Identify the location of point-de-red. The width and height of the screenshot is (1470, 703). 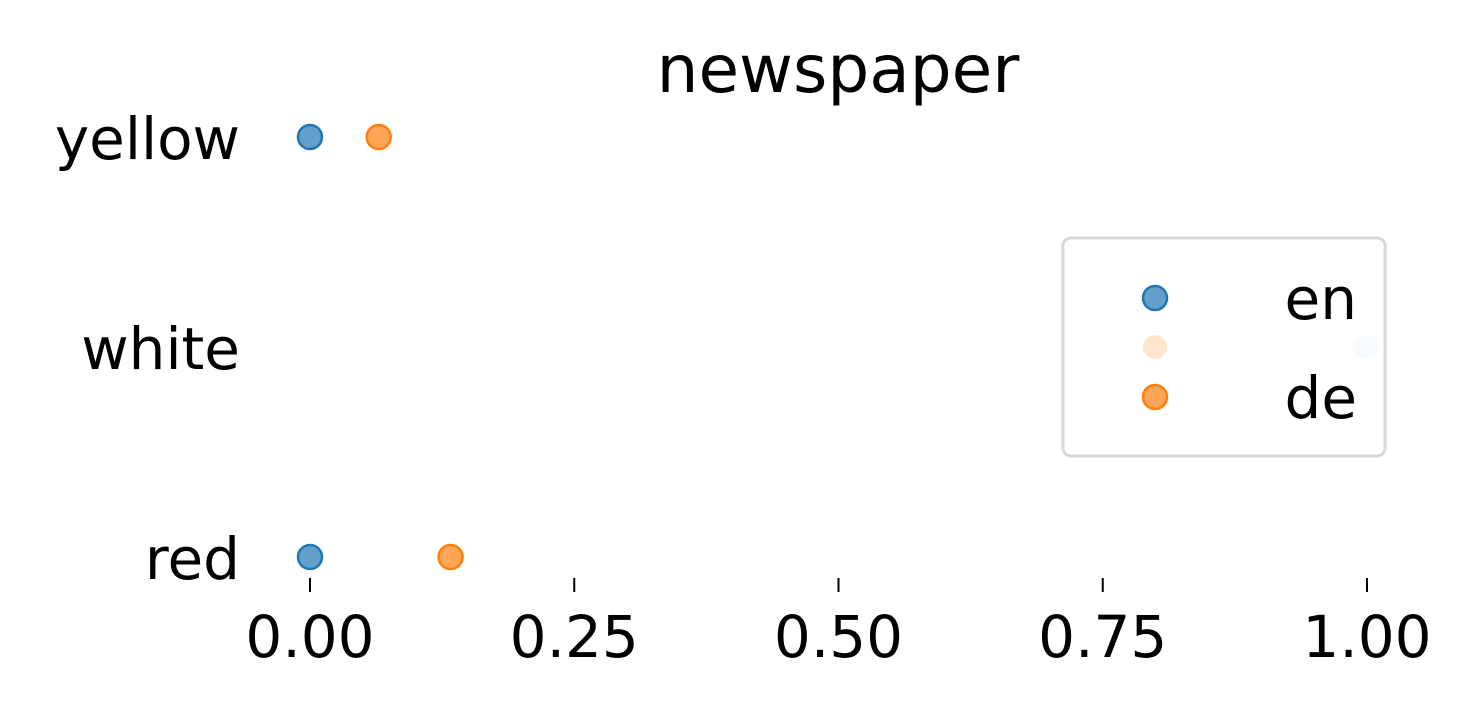
(450, 557).